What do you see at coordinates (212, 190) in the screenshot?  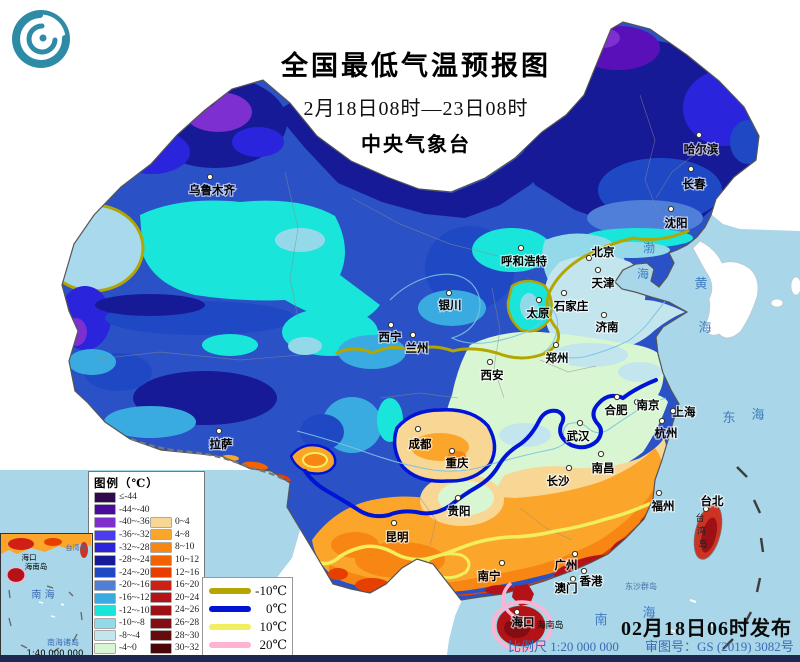 I see `city-label: 乌鲁木齐` at bounding box center [212, 190].